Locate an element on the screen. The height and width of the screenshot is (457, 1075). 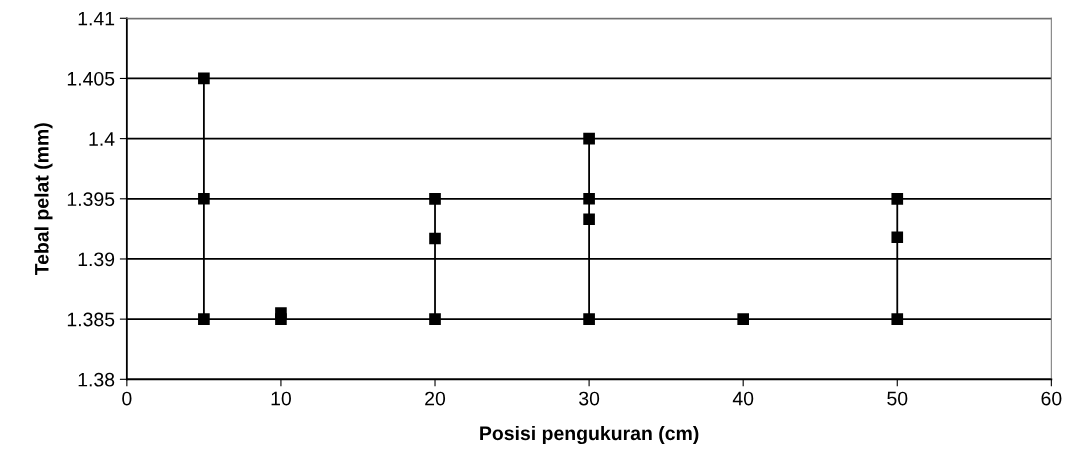
x-axis-title: Posisi pengukuran (cm) is located at coordinates (589, 435).